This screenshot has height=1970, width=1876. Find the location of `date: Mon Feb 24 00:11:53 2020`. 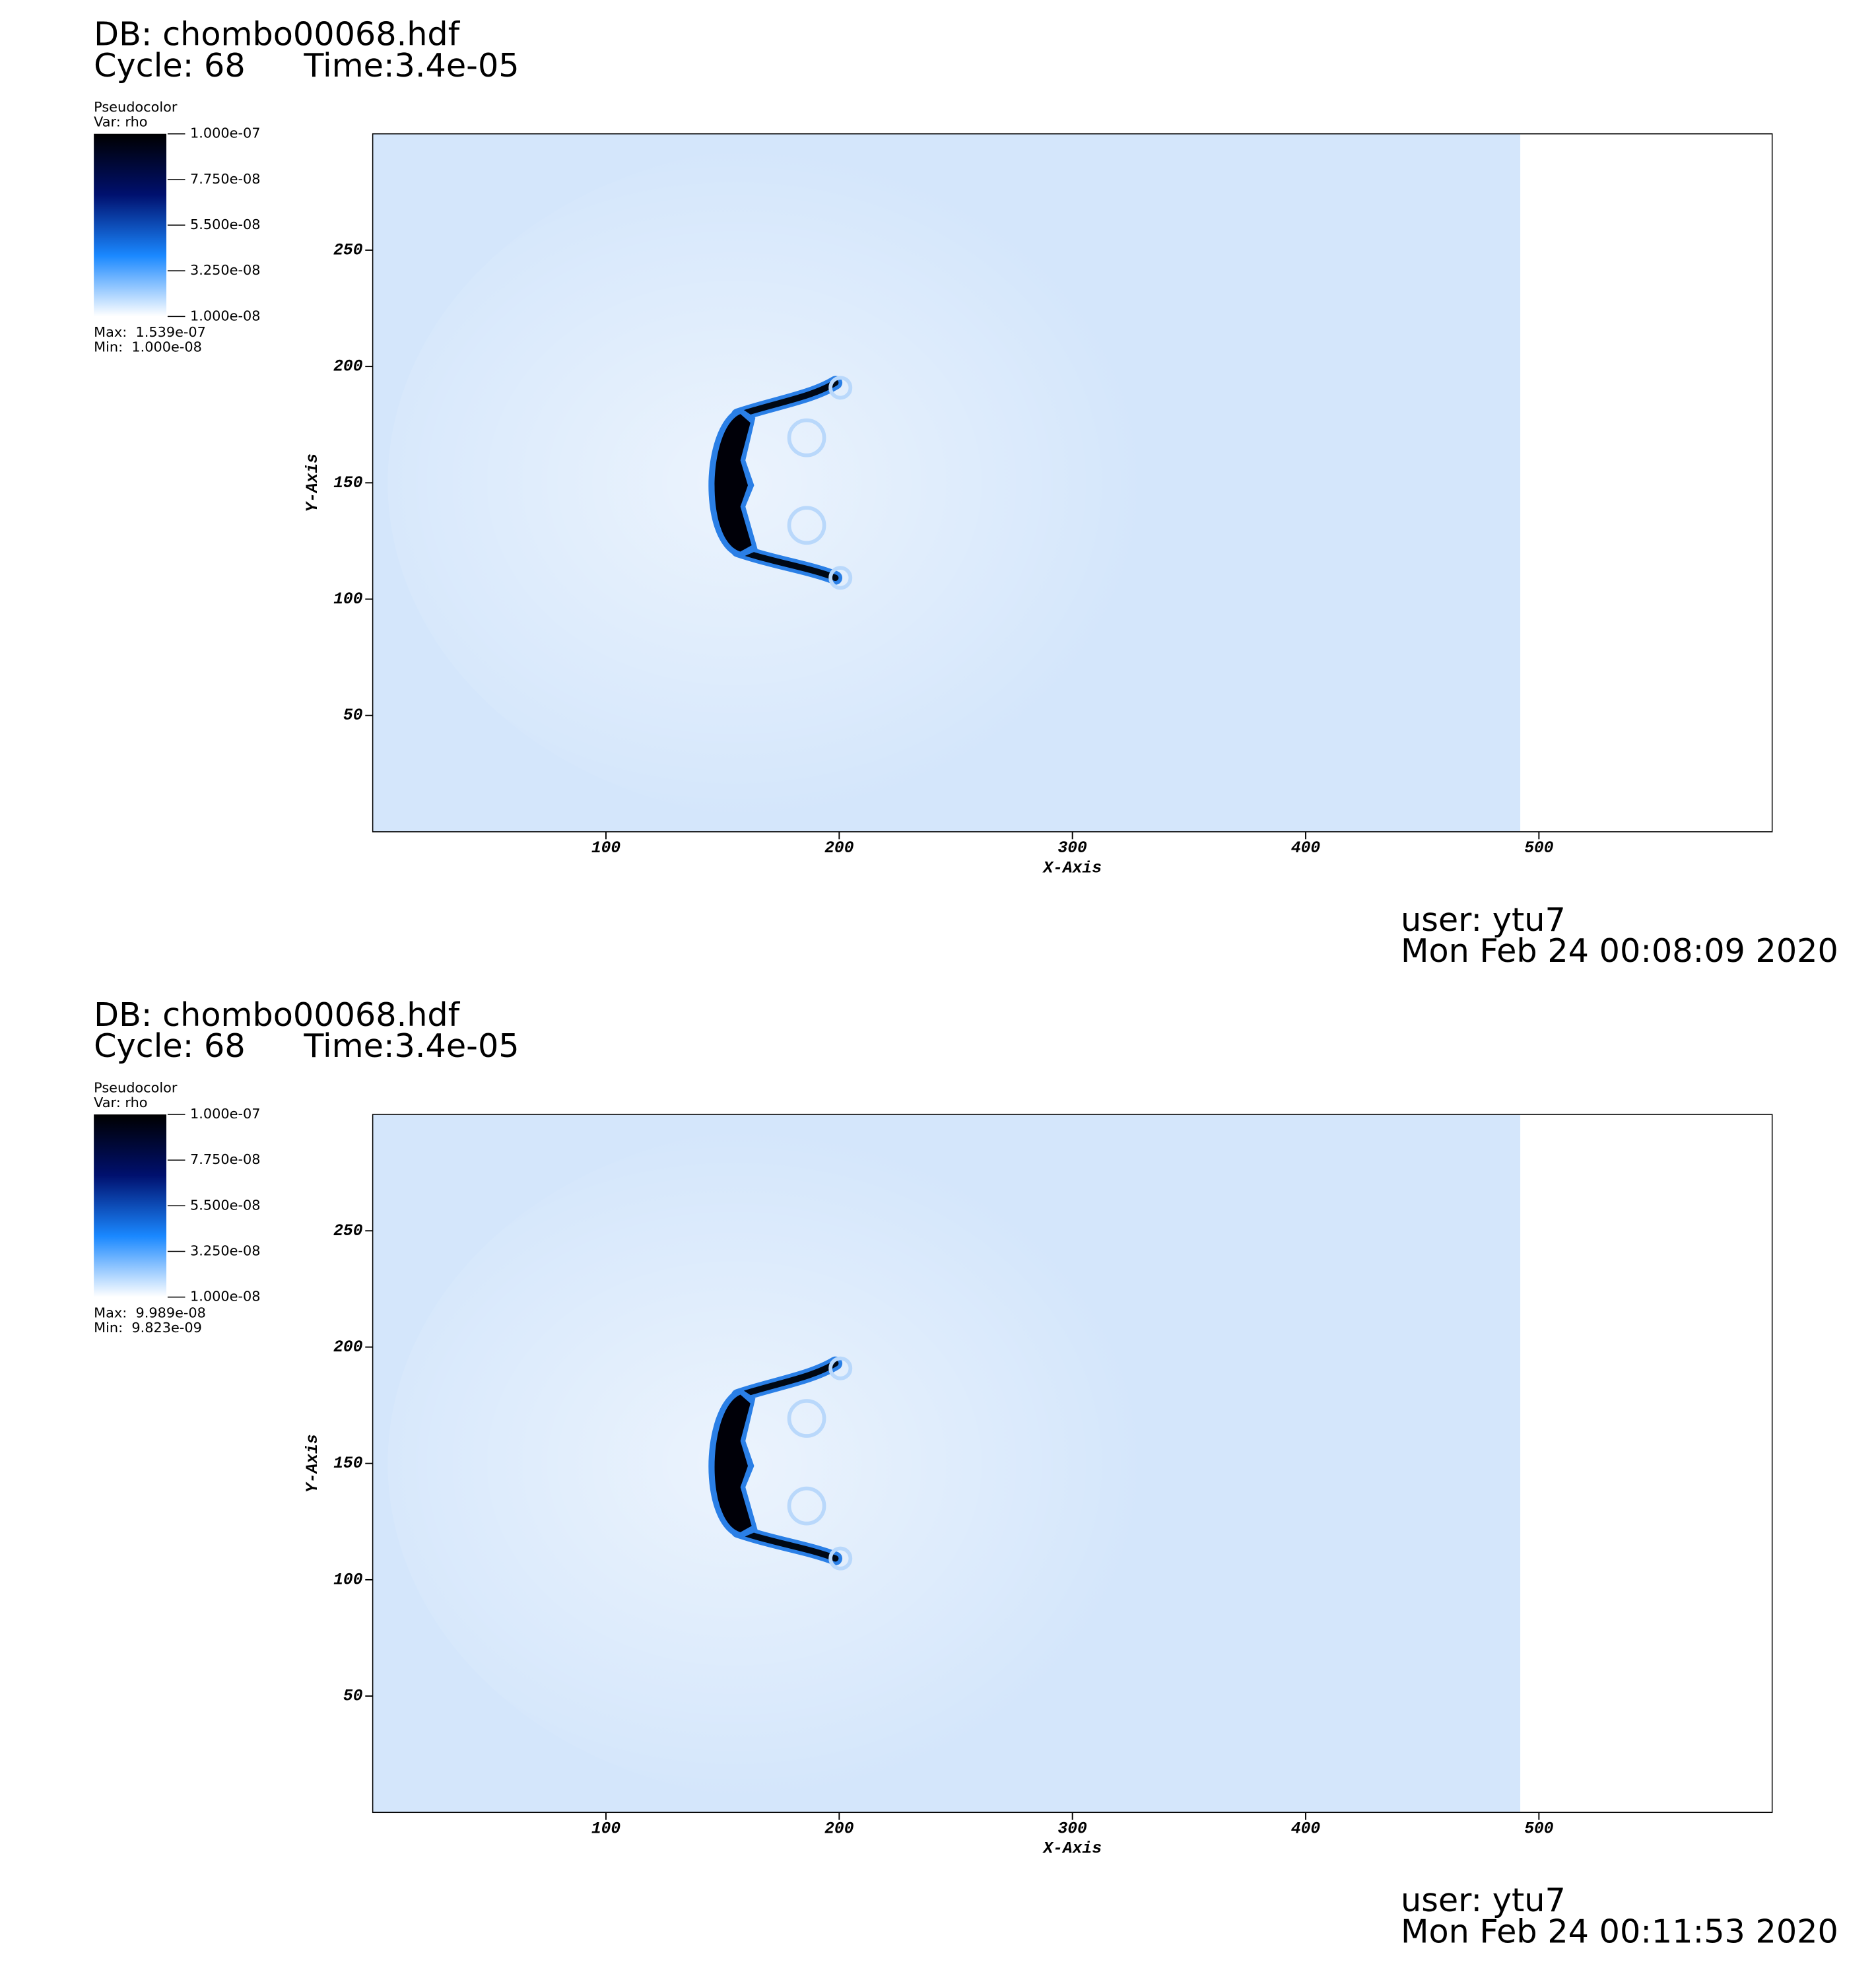

date: Mon Feb 24 00:11:53 2020 is located at coordinates (1619, 1932).